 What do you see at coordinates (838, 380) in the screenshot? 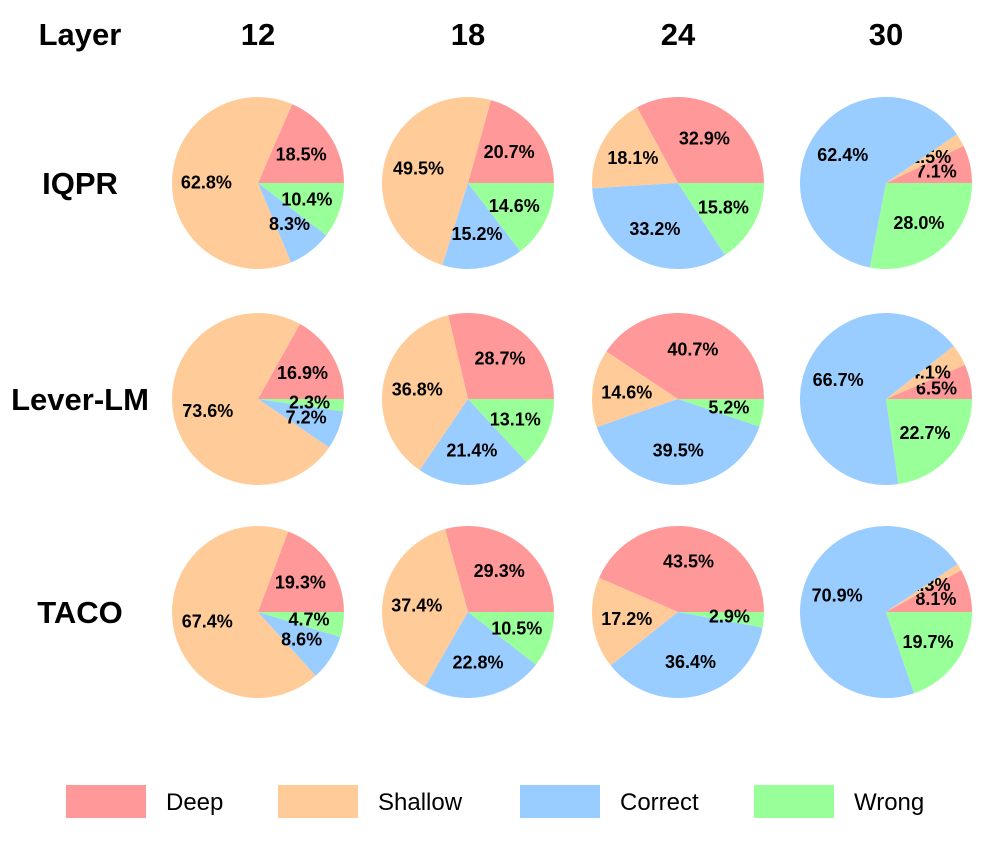
I see `slice-label-correct: 66.7%` at bounding box center [838, 380].